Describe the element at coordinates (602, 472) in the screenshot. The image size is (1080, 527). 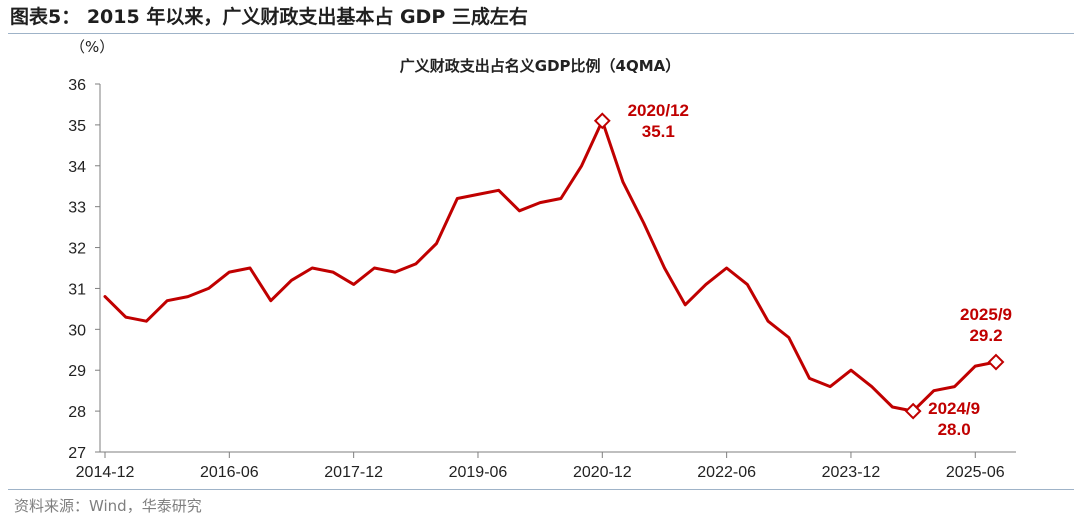
I see `x-tick-label: 2020-12` at that location.